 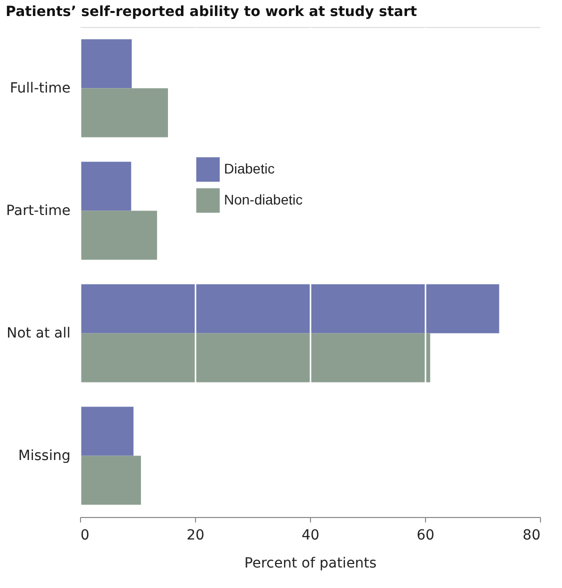 I want to click on chart-title: Patients’ self-reported ability to work at study start, so click(x=212, y=12).